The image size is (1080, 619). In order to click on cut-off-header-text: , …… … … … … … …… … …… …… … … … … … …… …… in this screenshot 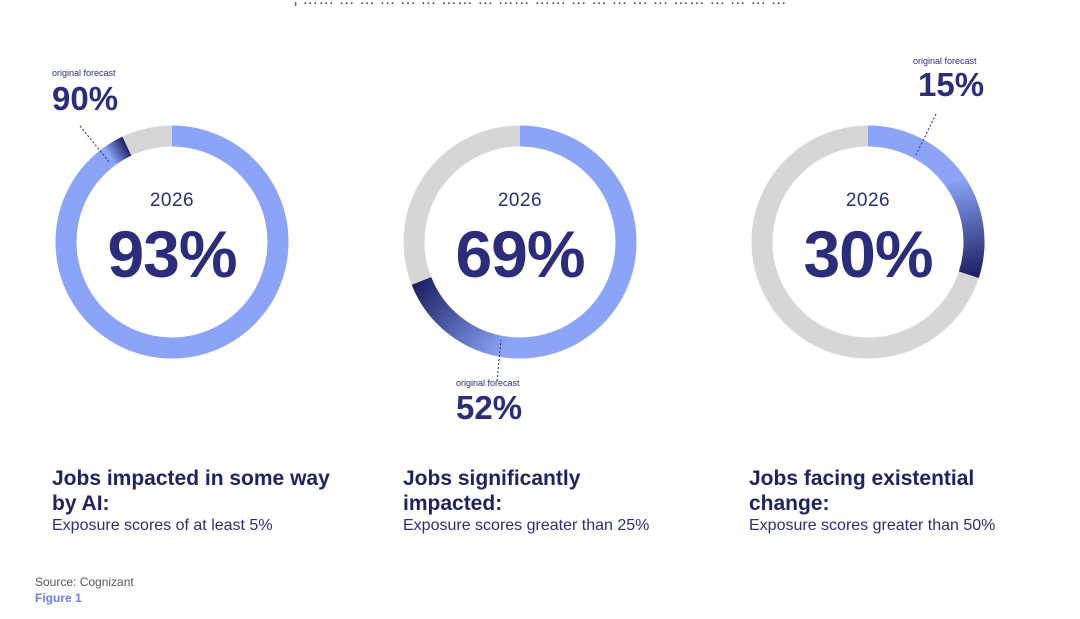, I will do `click(540, 4)`.